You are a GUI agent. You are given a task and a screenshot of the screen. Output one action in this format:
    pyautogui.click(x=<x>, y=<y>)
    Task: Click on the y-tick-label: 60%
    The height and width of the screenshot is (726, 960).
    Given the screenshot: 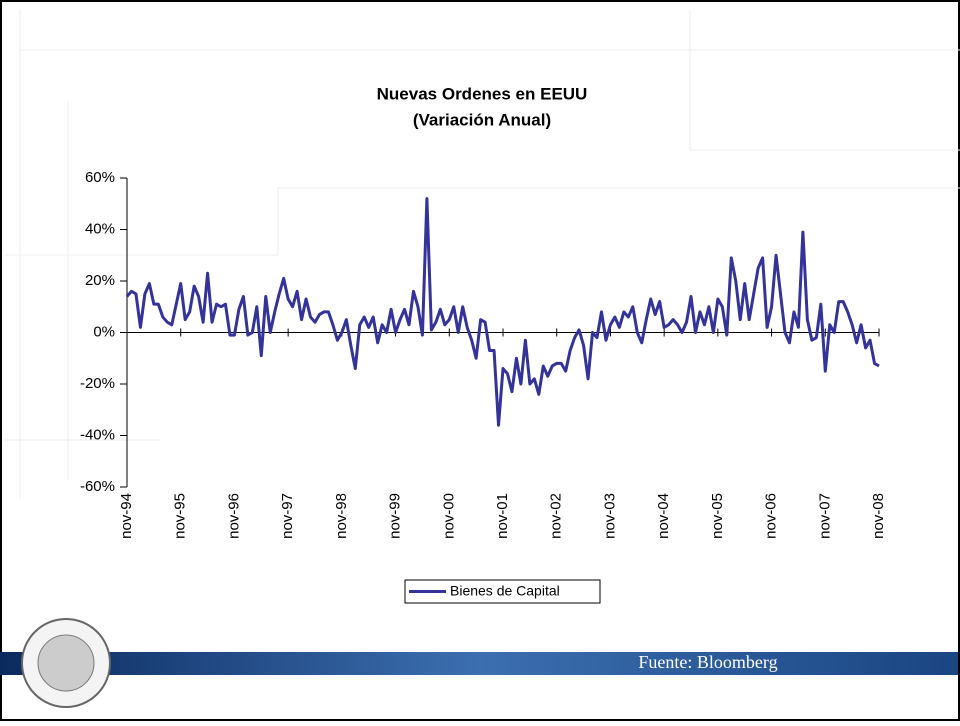 What is the action you would take?
    pyautogui.click(x=100, y=177)
    